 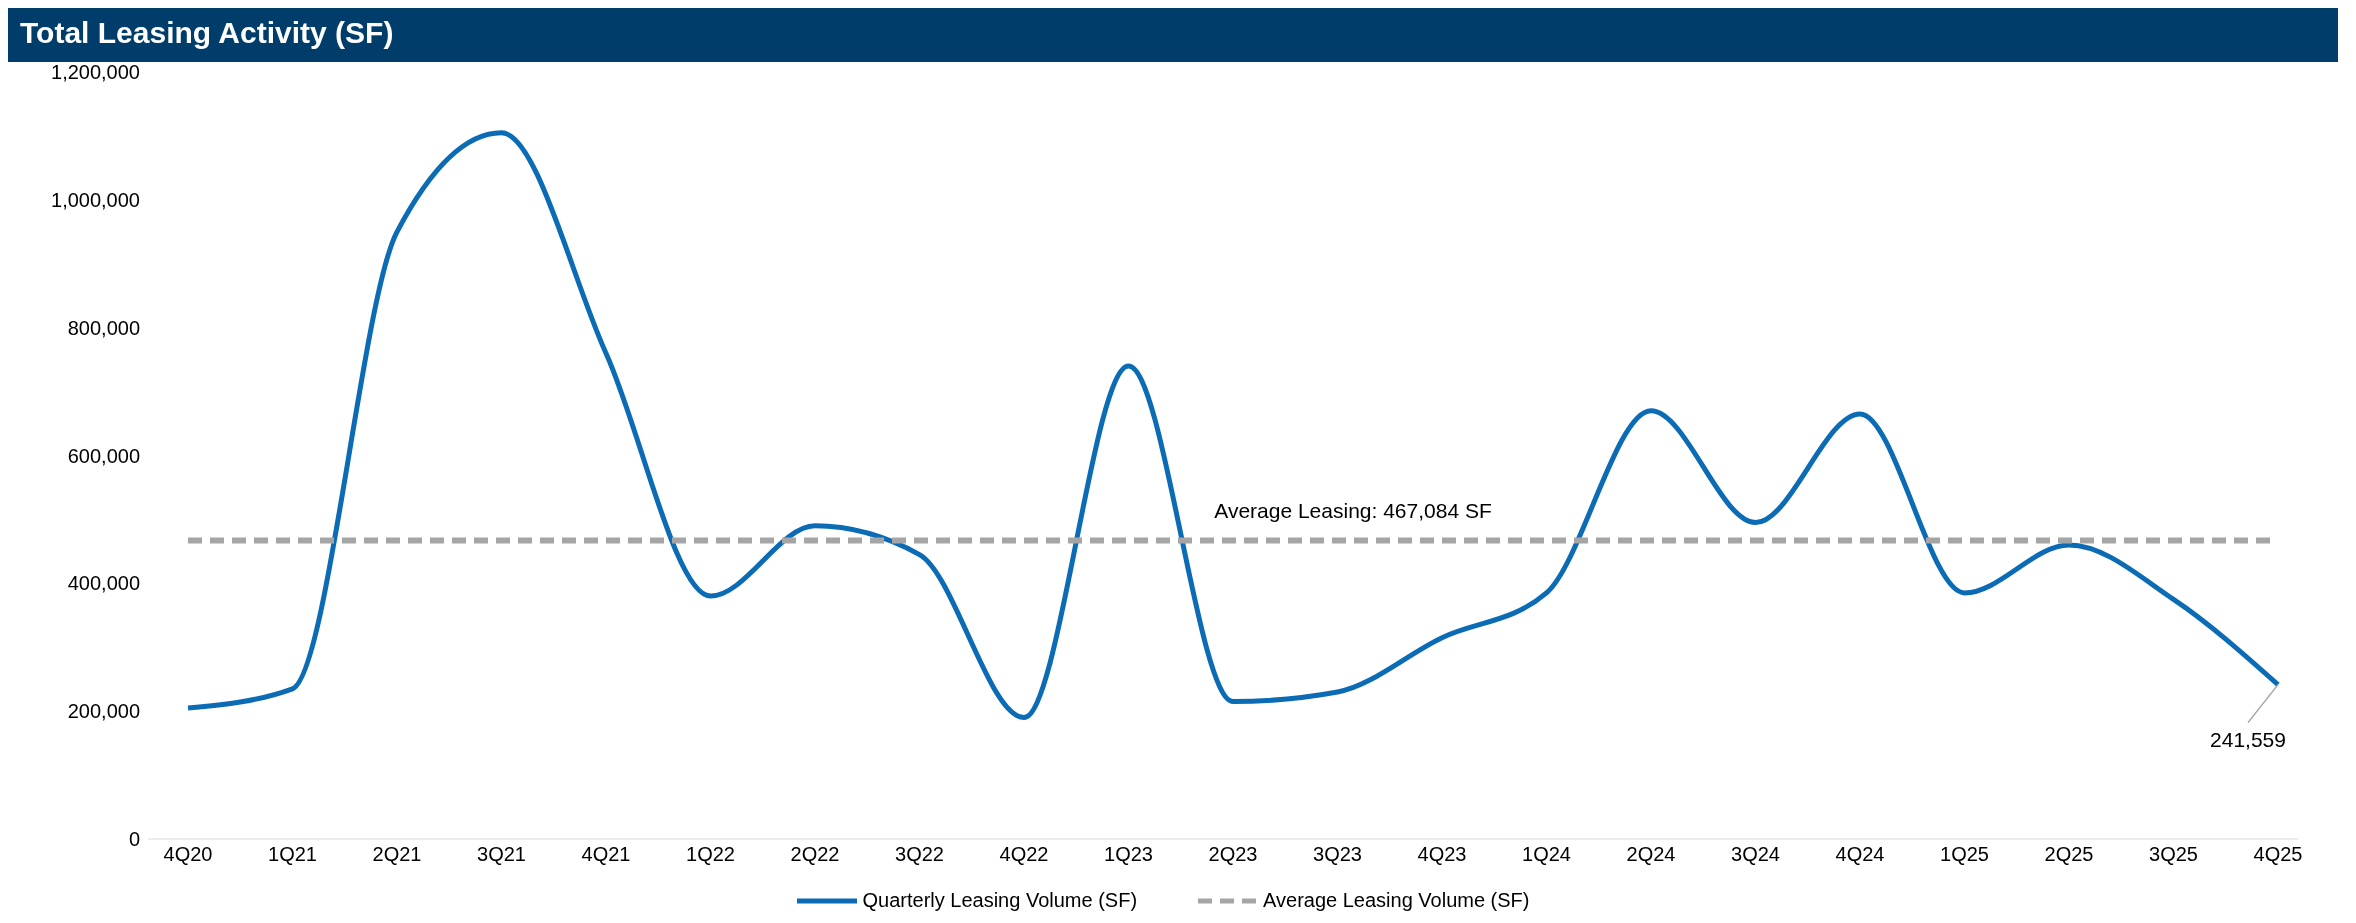 I want to click on y-tick-label: 600,000, so click(x=103, y=455).